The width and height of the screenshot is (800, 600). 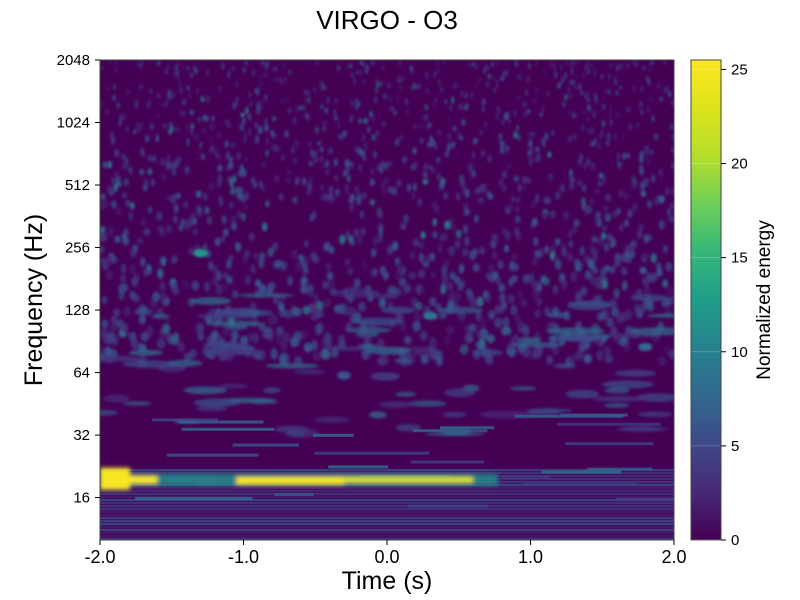 I want to click on hotspot, so click(x=430, y=315).